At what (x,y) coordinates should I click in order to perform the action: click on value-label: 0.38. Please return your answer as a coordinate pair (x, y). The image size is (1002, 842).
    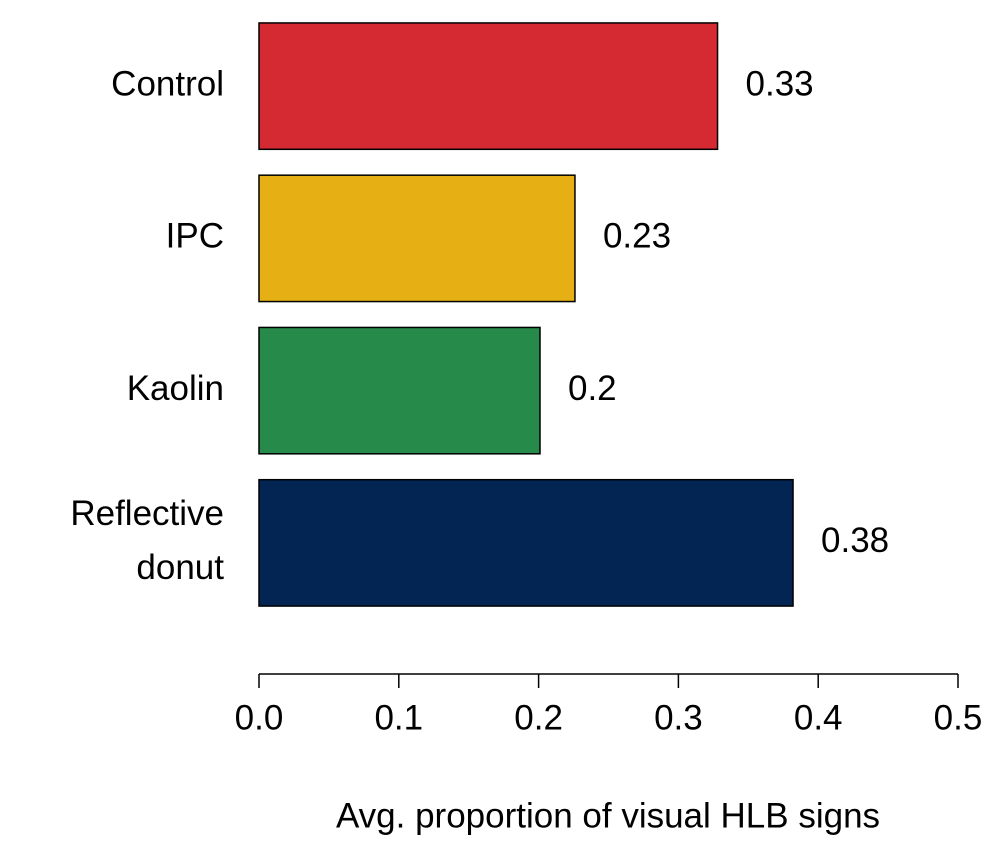
    Looking at the image, I should click on (855, 540).